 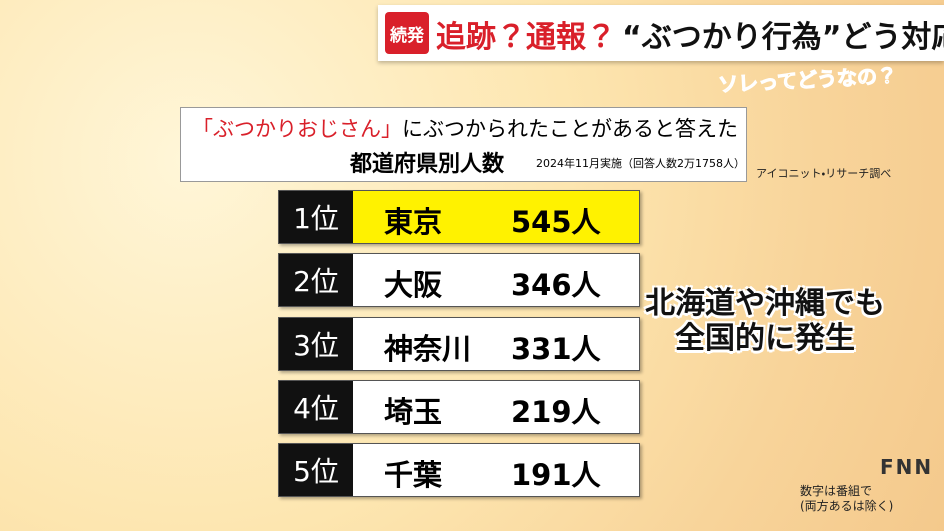 What do you see at coordinates (459, 470) in the screenshot?
I see `ranking-row: 5位 千葉 191人` at bounding box center [459, 470].